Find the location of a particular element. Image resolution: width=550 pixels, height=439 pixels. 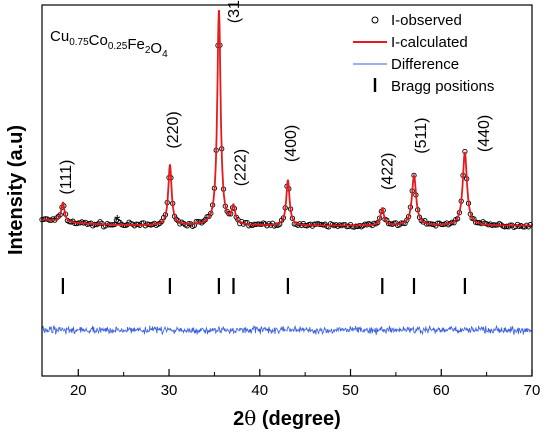

legend-label: Bragg positions is located at coordinates (442, 86).